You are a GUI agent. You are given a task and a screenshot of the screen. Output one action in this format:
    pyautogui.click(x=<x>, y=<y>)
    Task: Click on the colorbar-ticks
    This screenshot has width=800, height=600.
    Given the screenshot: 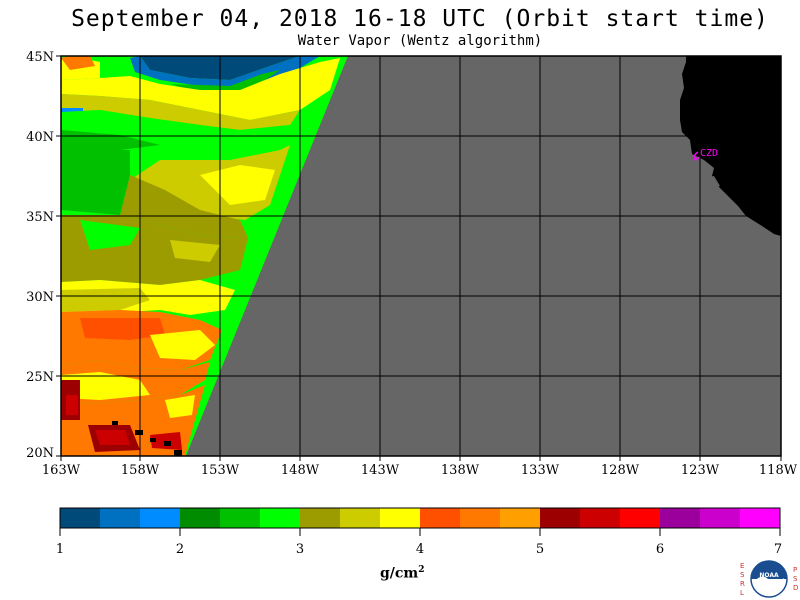 What is the action you would take?
    pyautogui.click(x=420, y=532)
    